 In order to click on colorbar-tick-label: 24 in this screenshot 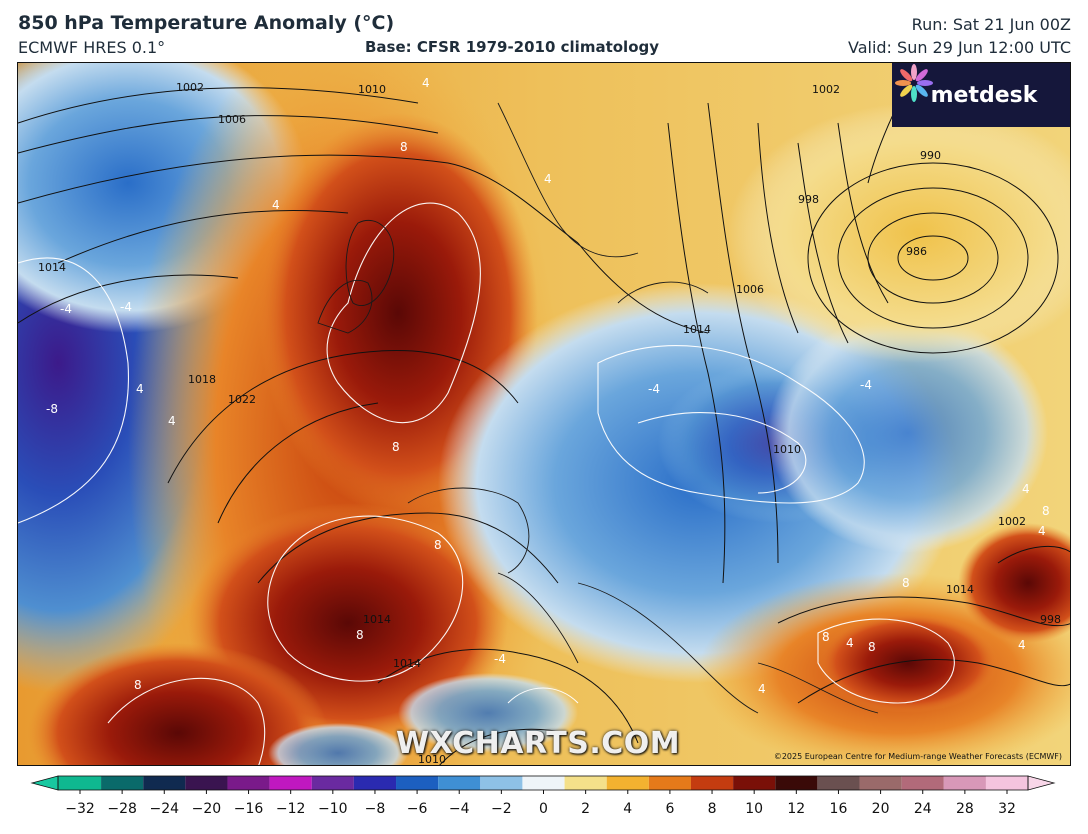, I will do `click(923, 809)`.